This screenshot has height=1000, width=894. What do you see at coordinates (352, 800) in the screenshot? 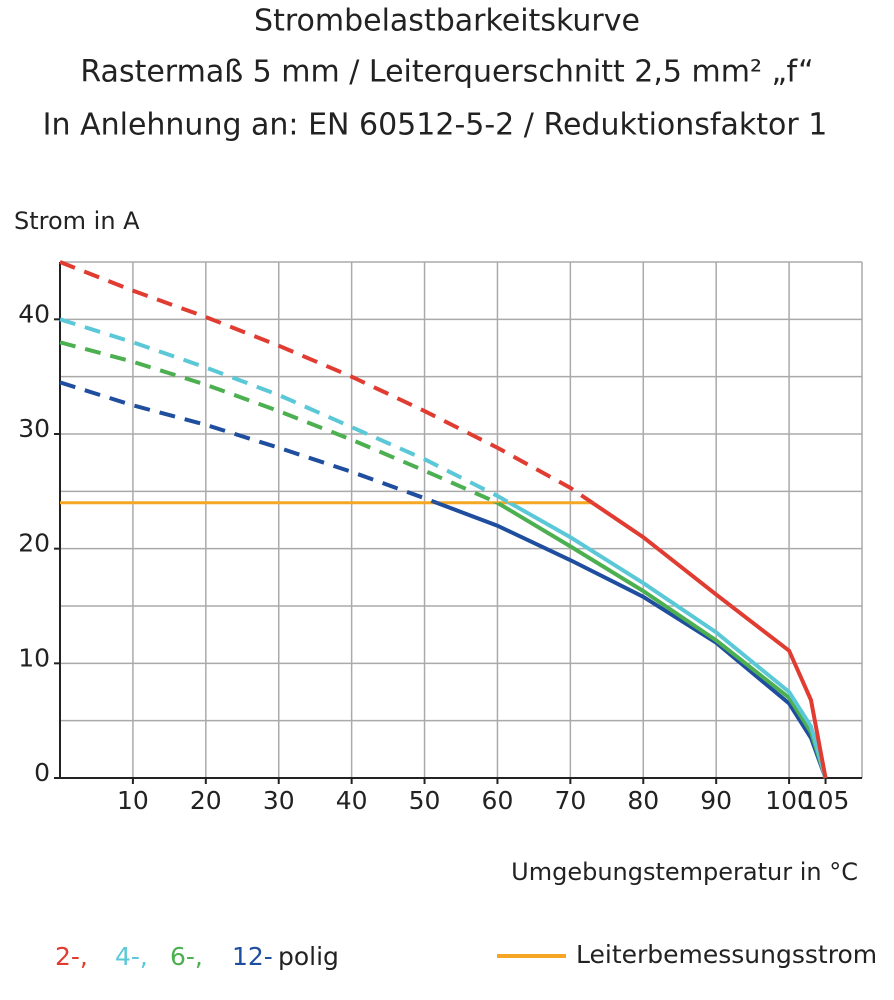
I see `x-tick-label: 40` at bounding box center [352, 800].